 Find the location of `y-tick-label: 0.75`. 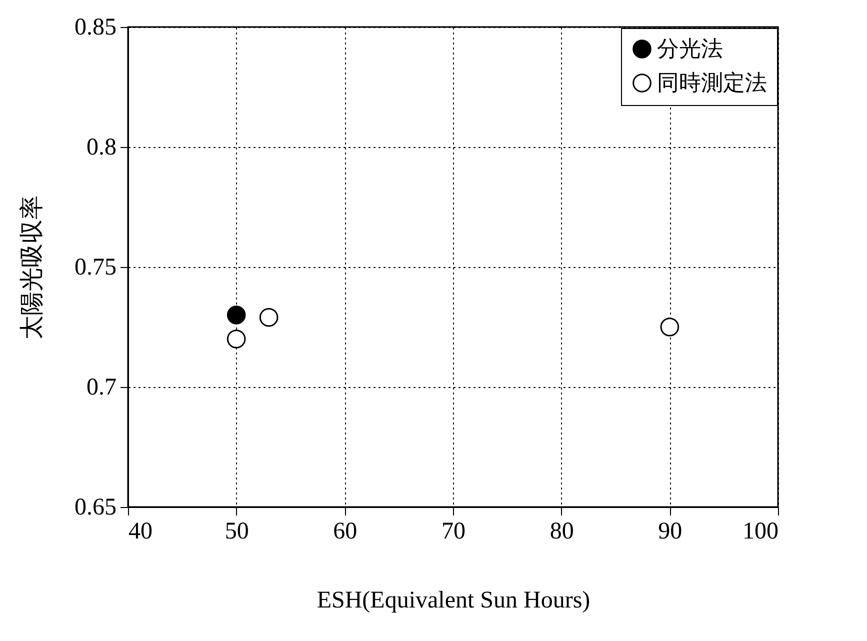

y-tick-label: 0.75 is located at coordinates (95, 267).